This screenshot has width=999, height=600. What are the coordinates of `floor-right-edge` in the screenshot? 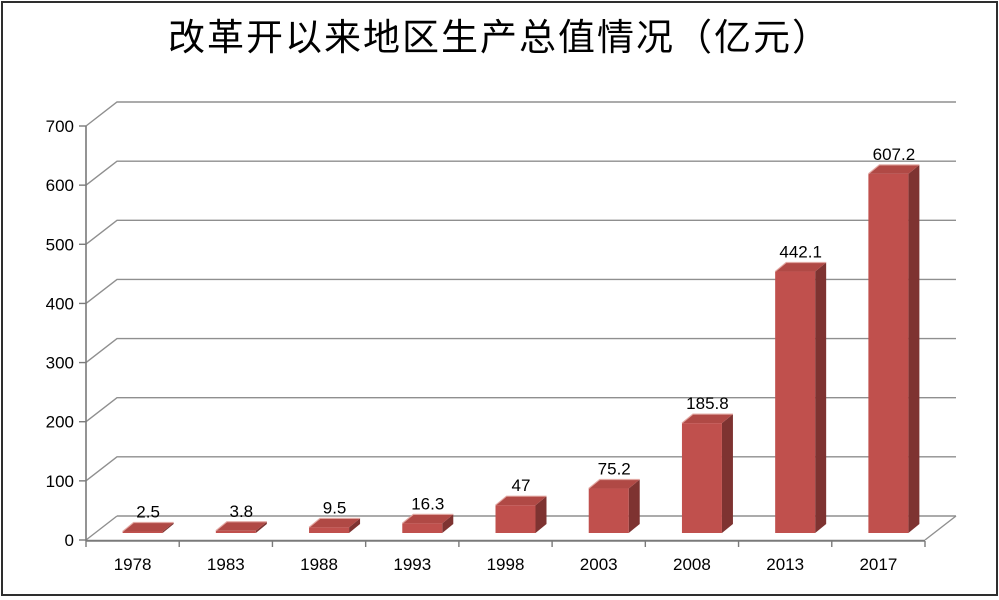 It's located at (940, 528).